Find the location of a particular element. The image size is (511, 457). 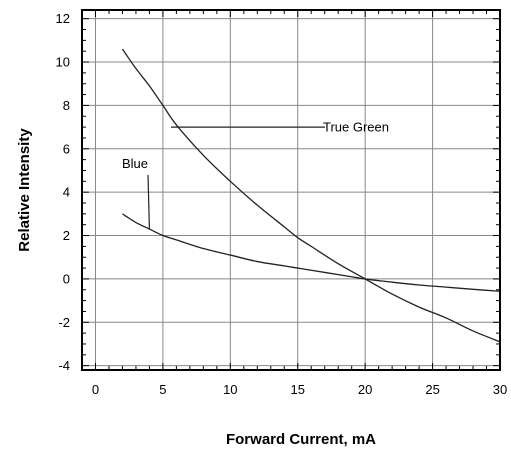

y-tick-label-12: 12 is located at coordinates (63, 18).